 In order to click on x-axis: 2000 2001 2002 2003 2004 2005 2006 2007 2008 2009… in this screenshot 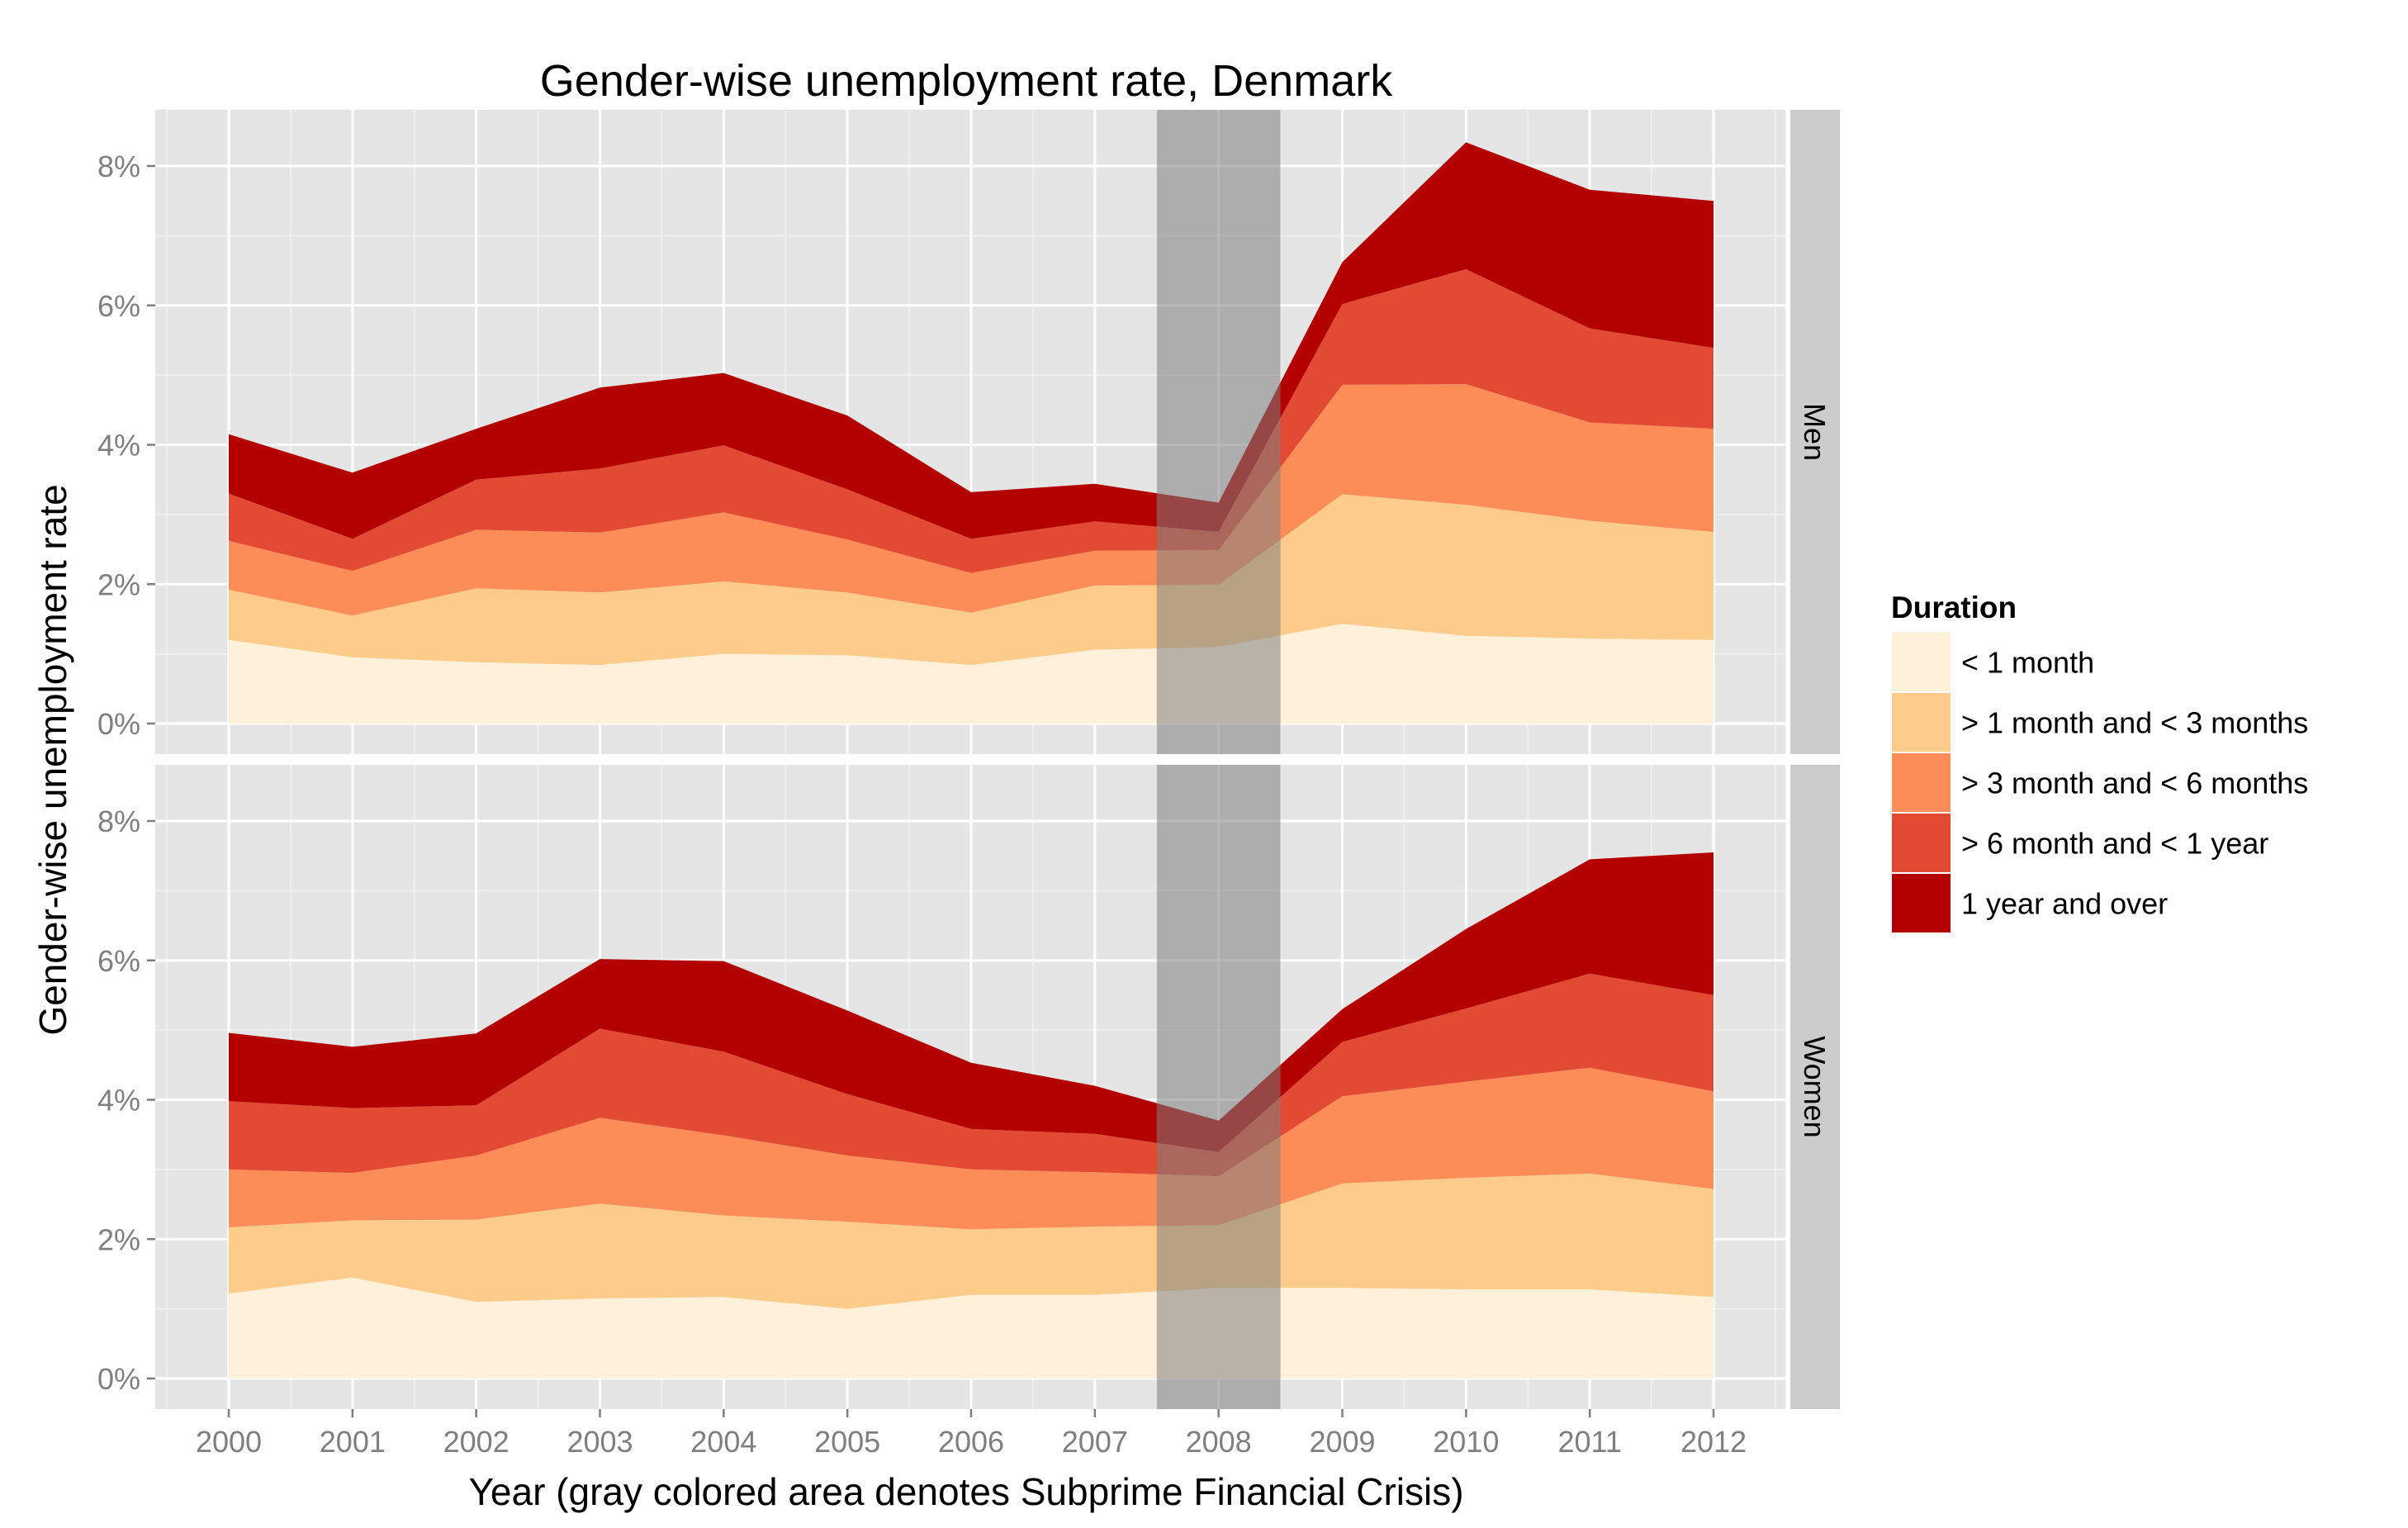, I will do `click(972, 1434)`.